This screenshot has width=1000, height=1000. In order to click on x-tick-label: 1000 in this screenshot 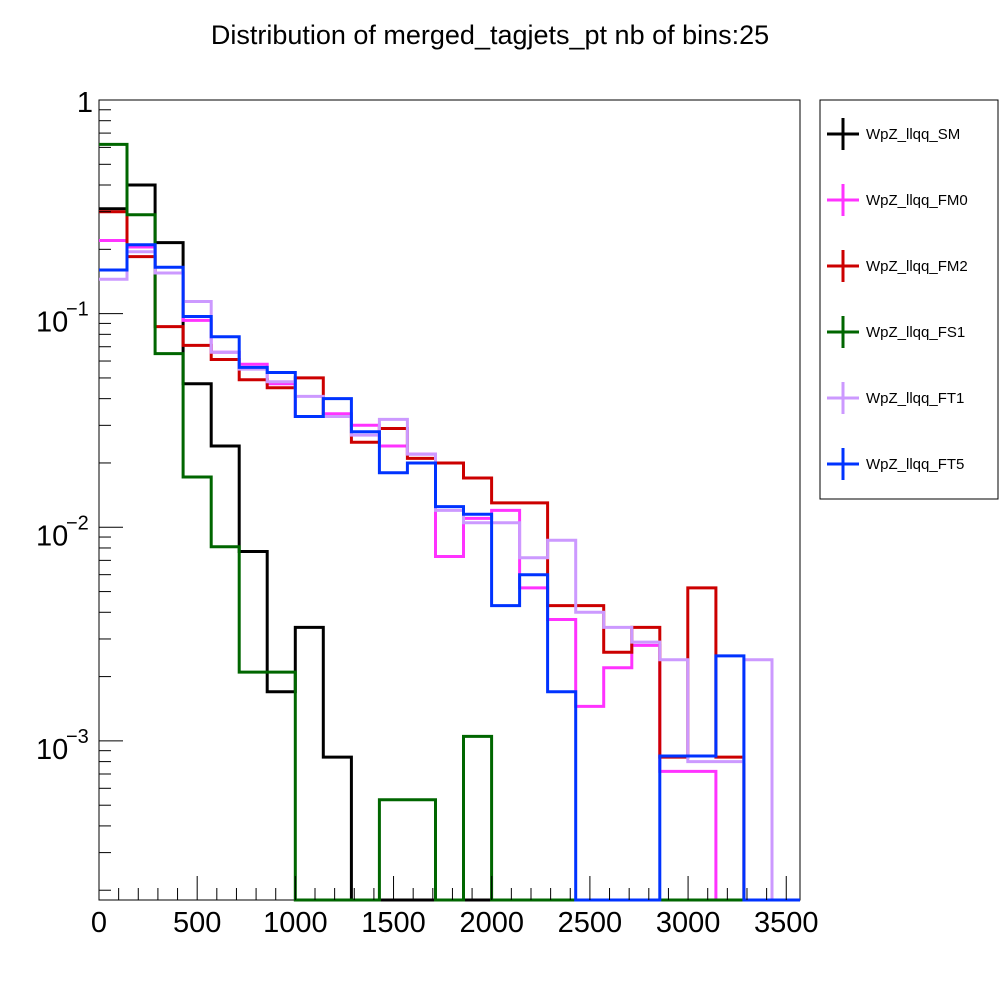, I will do `click(295, 923)`.